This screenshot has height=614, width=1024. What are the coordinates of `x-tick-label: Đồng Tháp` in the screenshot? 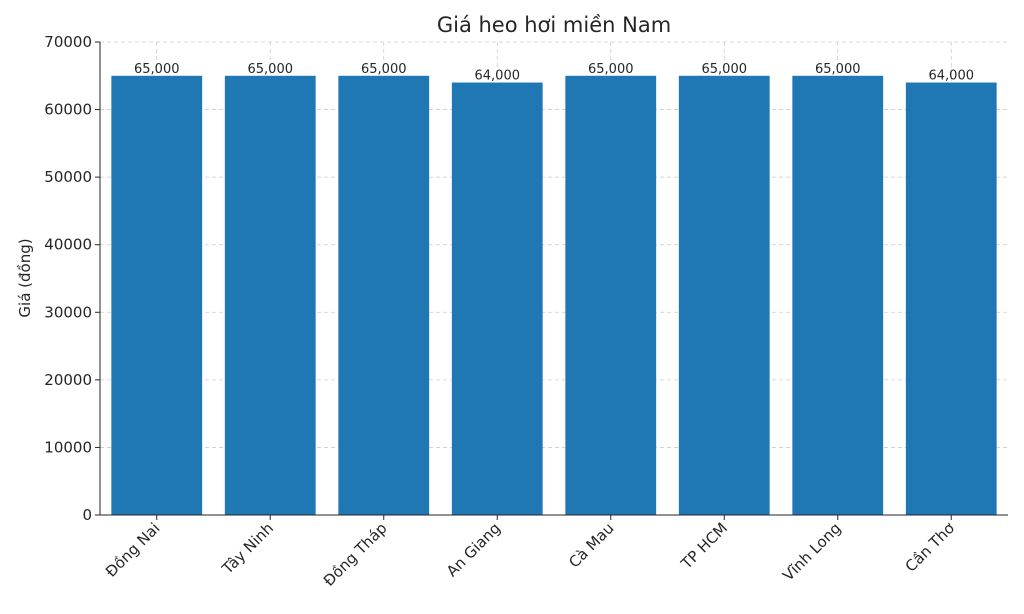 It's located at (355, 554).